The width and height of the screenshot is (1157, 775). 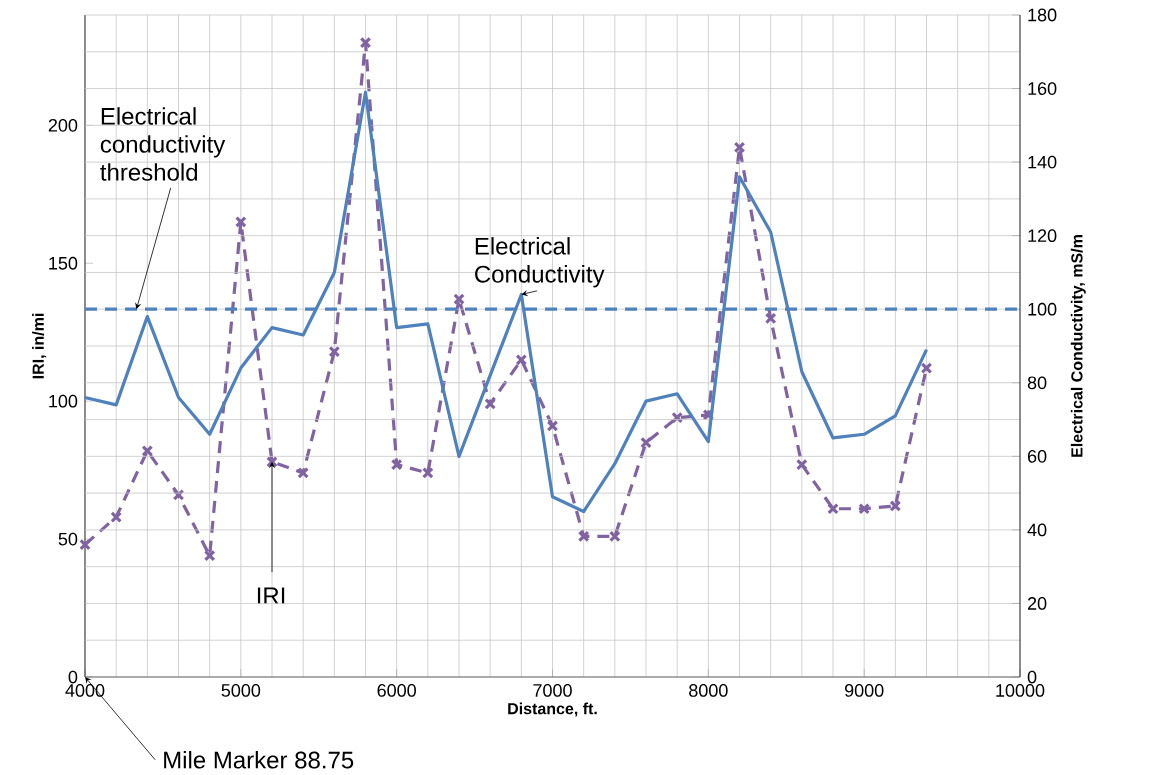 What do you see at coordinates (1037, 603) in the screenshot?
I see `y2-tick-label: 20` at bounding box center [1037, 603].